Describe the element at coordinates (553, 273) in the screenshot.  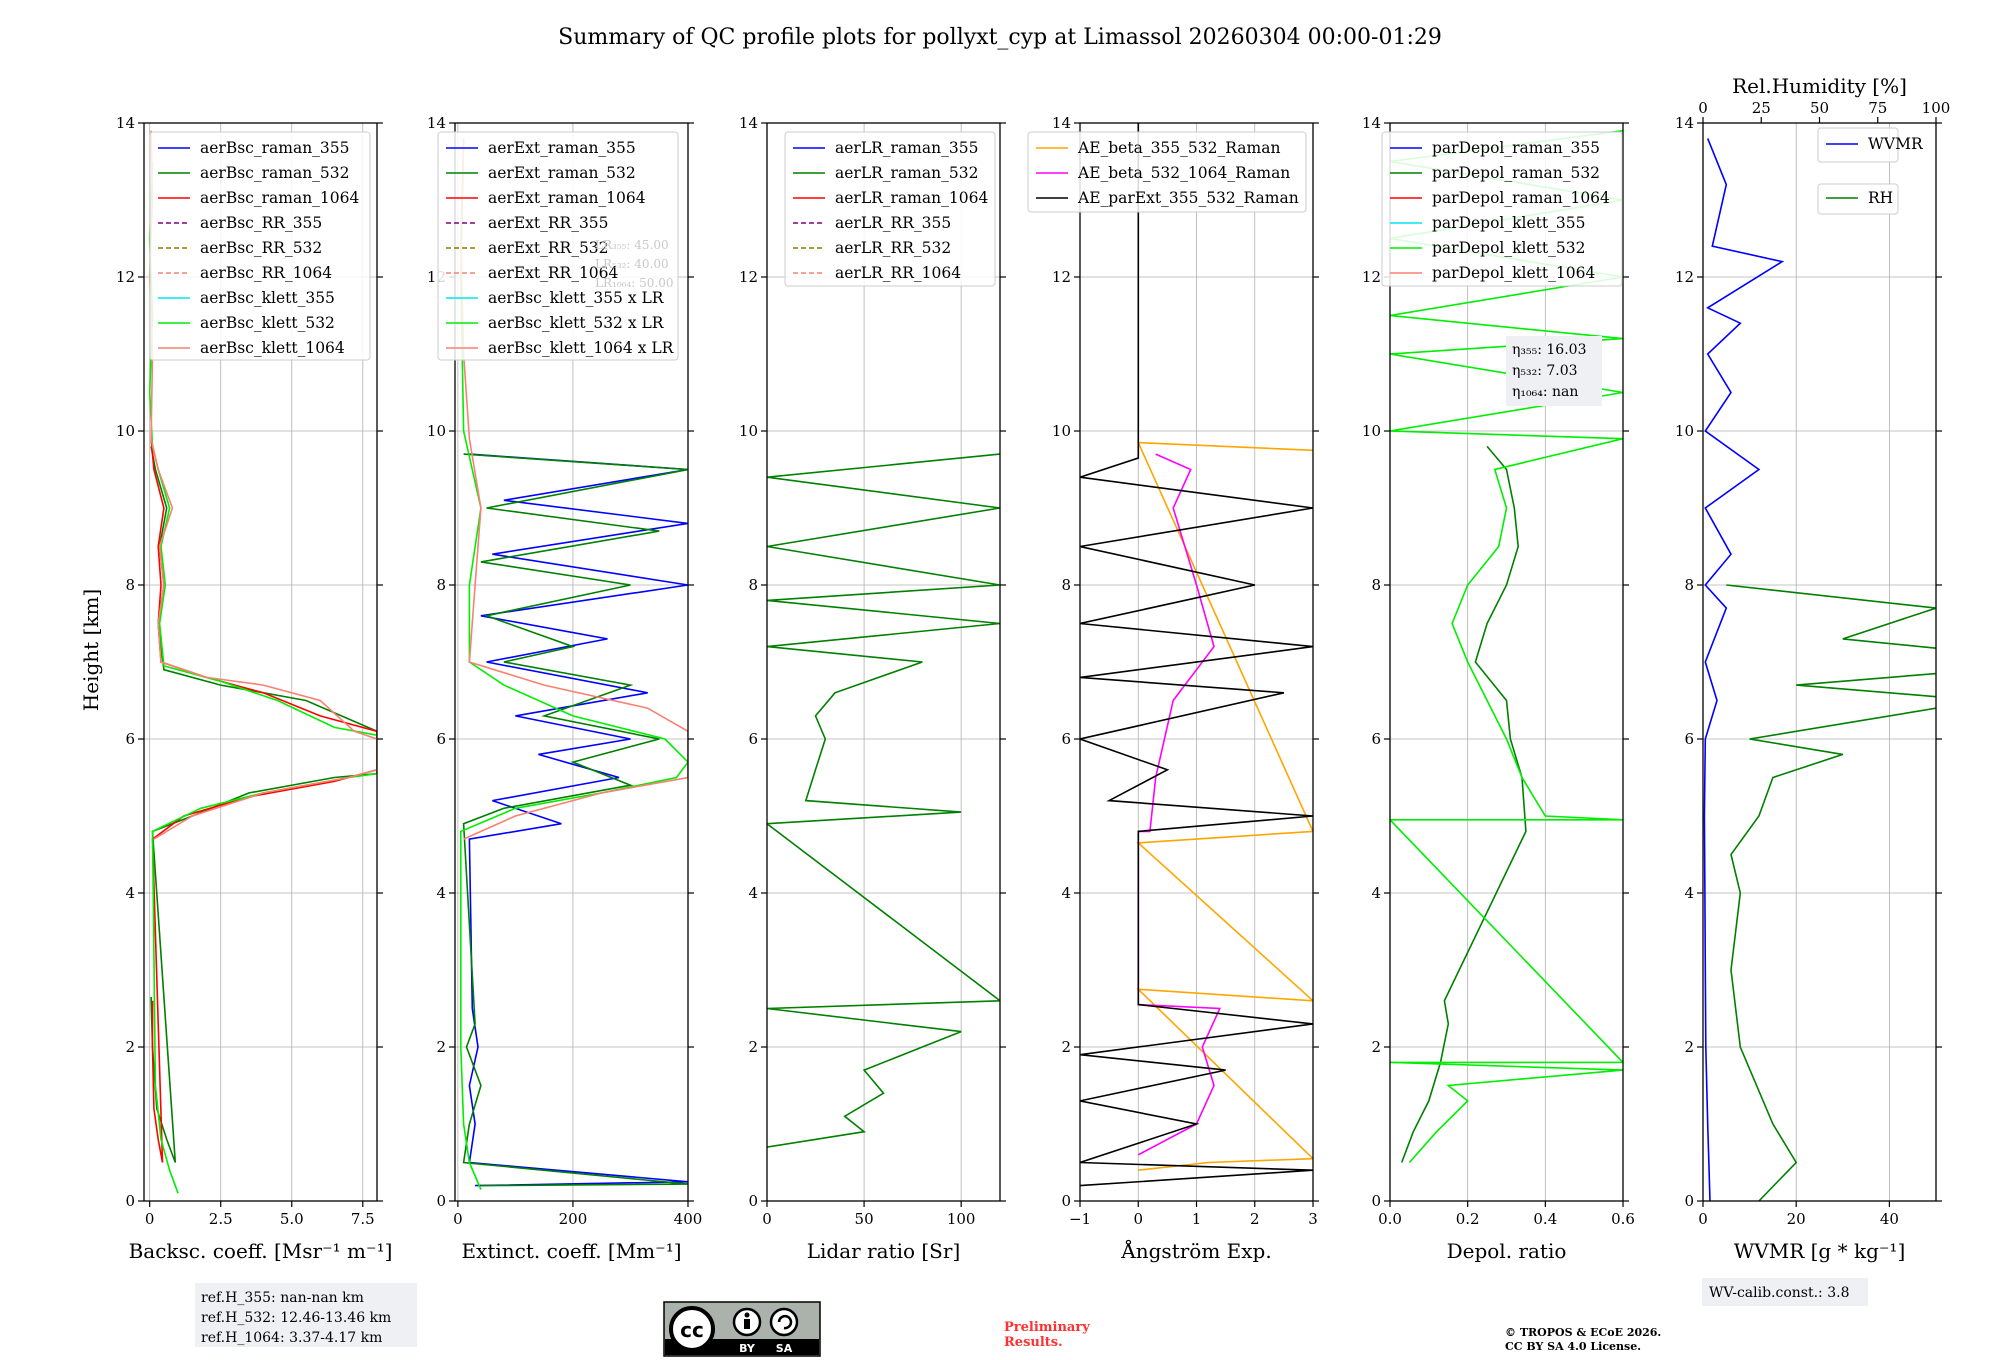
I see `legend-label: aerExt_RR_1064` at that location.